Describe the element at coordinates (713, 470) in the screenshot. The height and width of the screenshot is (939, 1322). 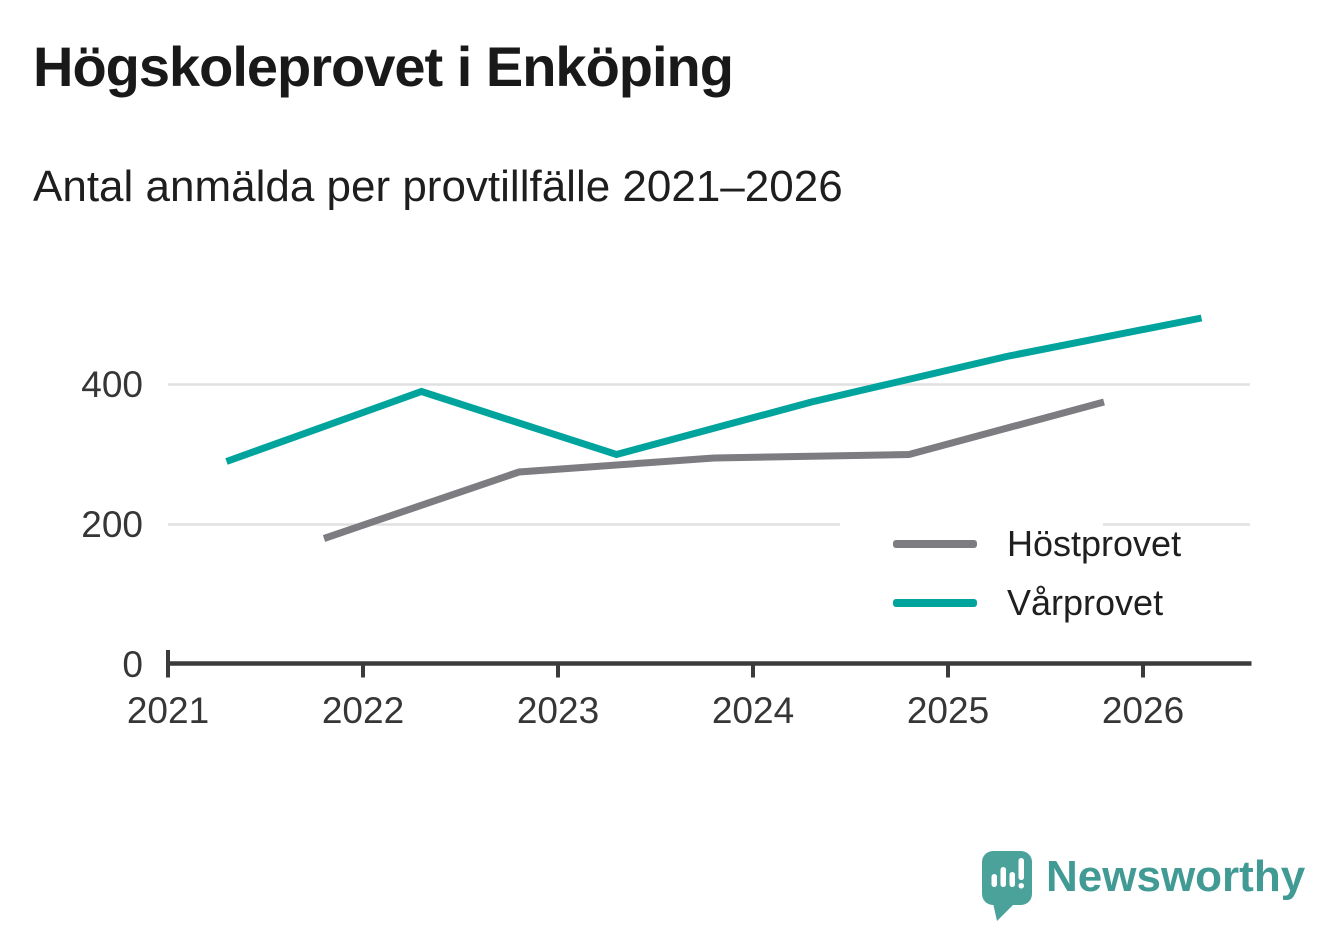
I see `series-line-höstprovet` at that location.